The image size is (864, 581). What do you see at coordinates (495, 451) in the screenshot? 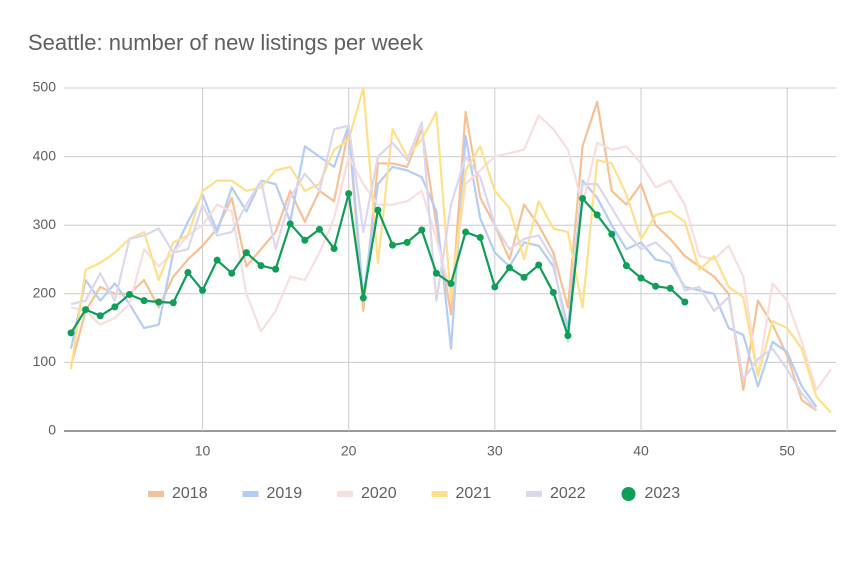
I see `x-tick-label: 30` at bounding box center [495, 451].